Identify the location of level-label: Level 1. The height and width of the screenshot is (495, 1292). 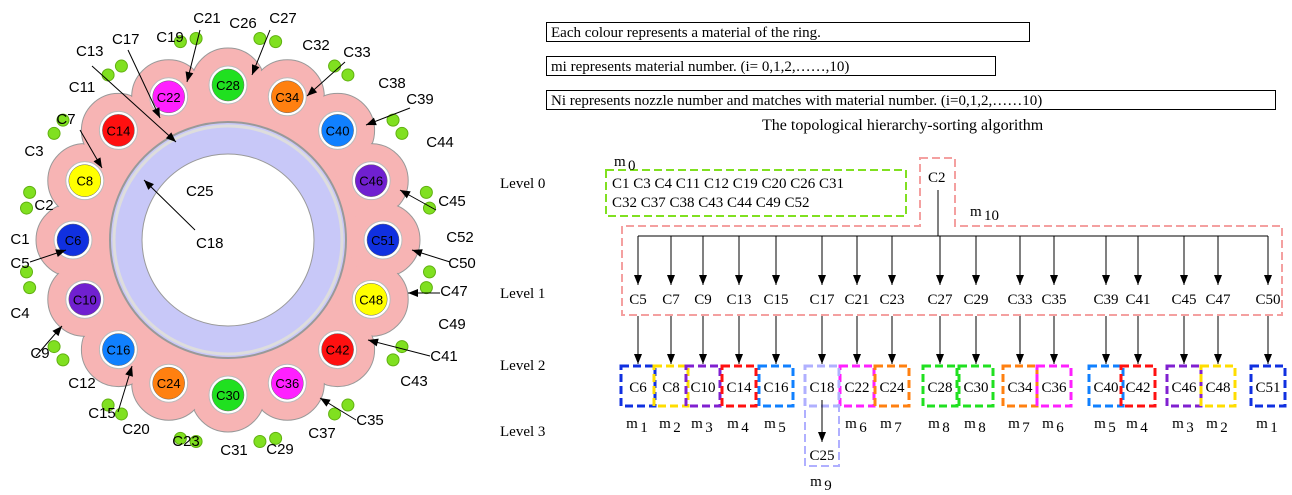
(522, 294).